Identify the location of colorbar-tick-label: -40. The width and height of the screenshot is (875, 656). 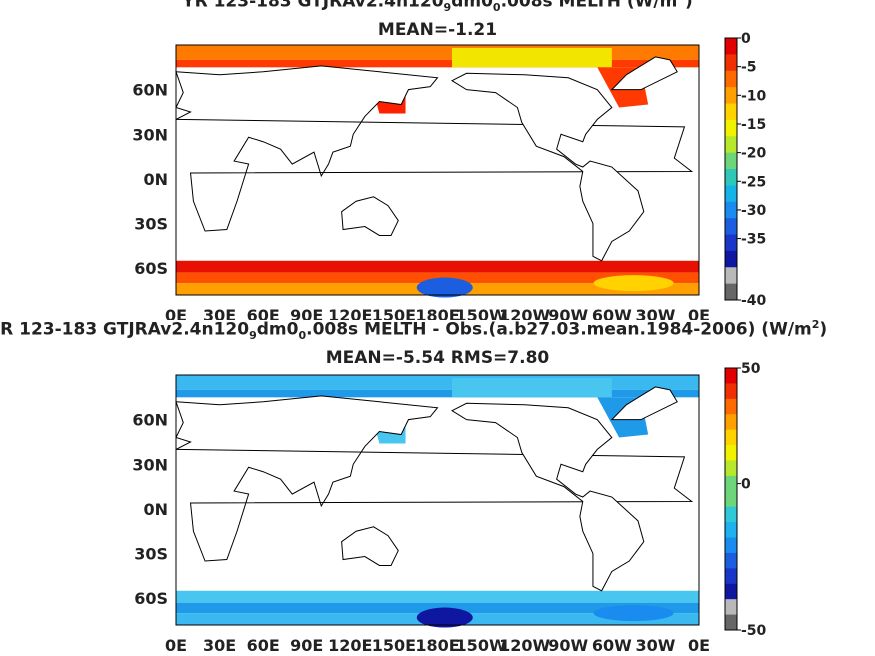
(754, 301).